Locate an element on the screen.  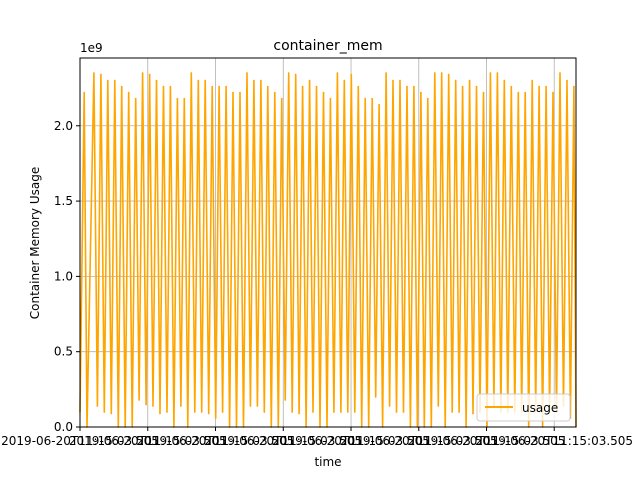
y-tick-label: 0.0 is located at coordinates (63, 427).